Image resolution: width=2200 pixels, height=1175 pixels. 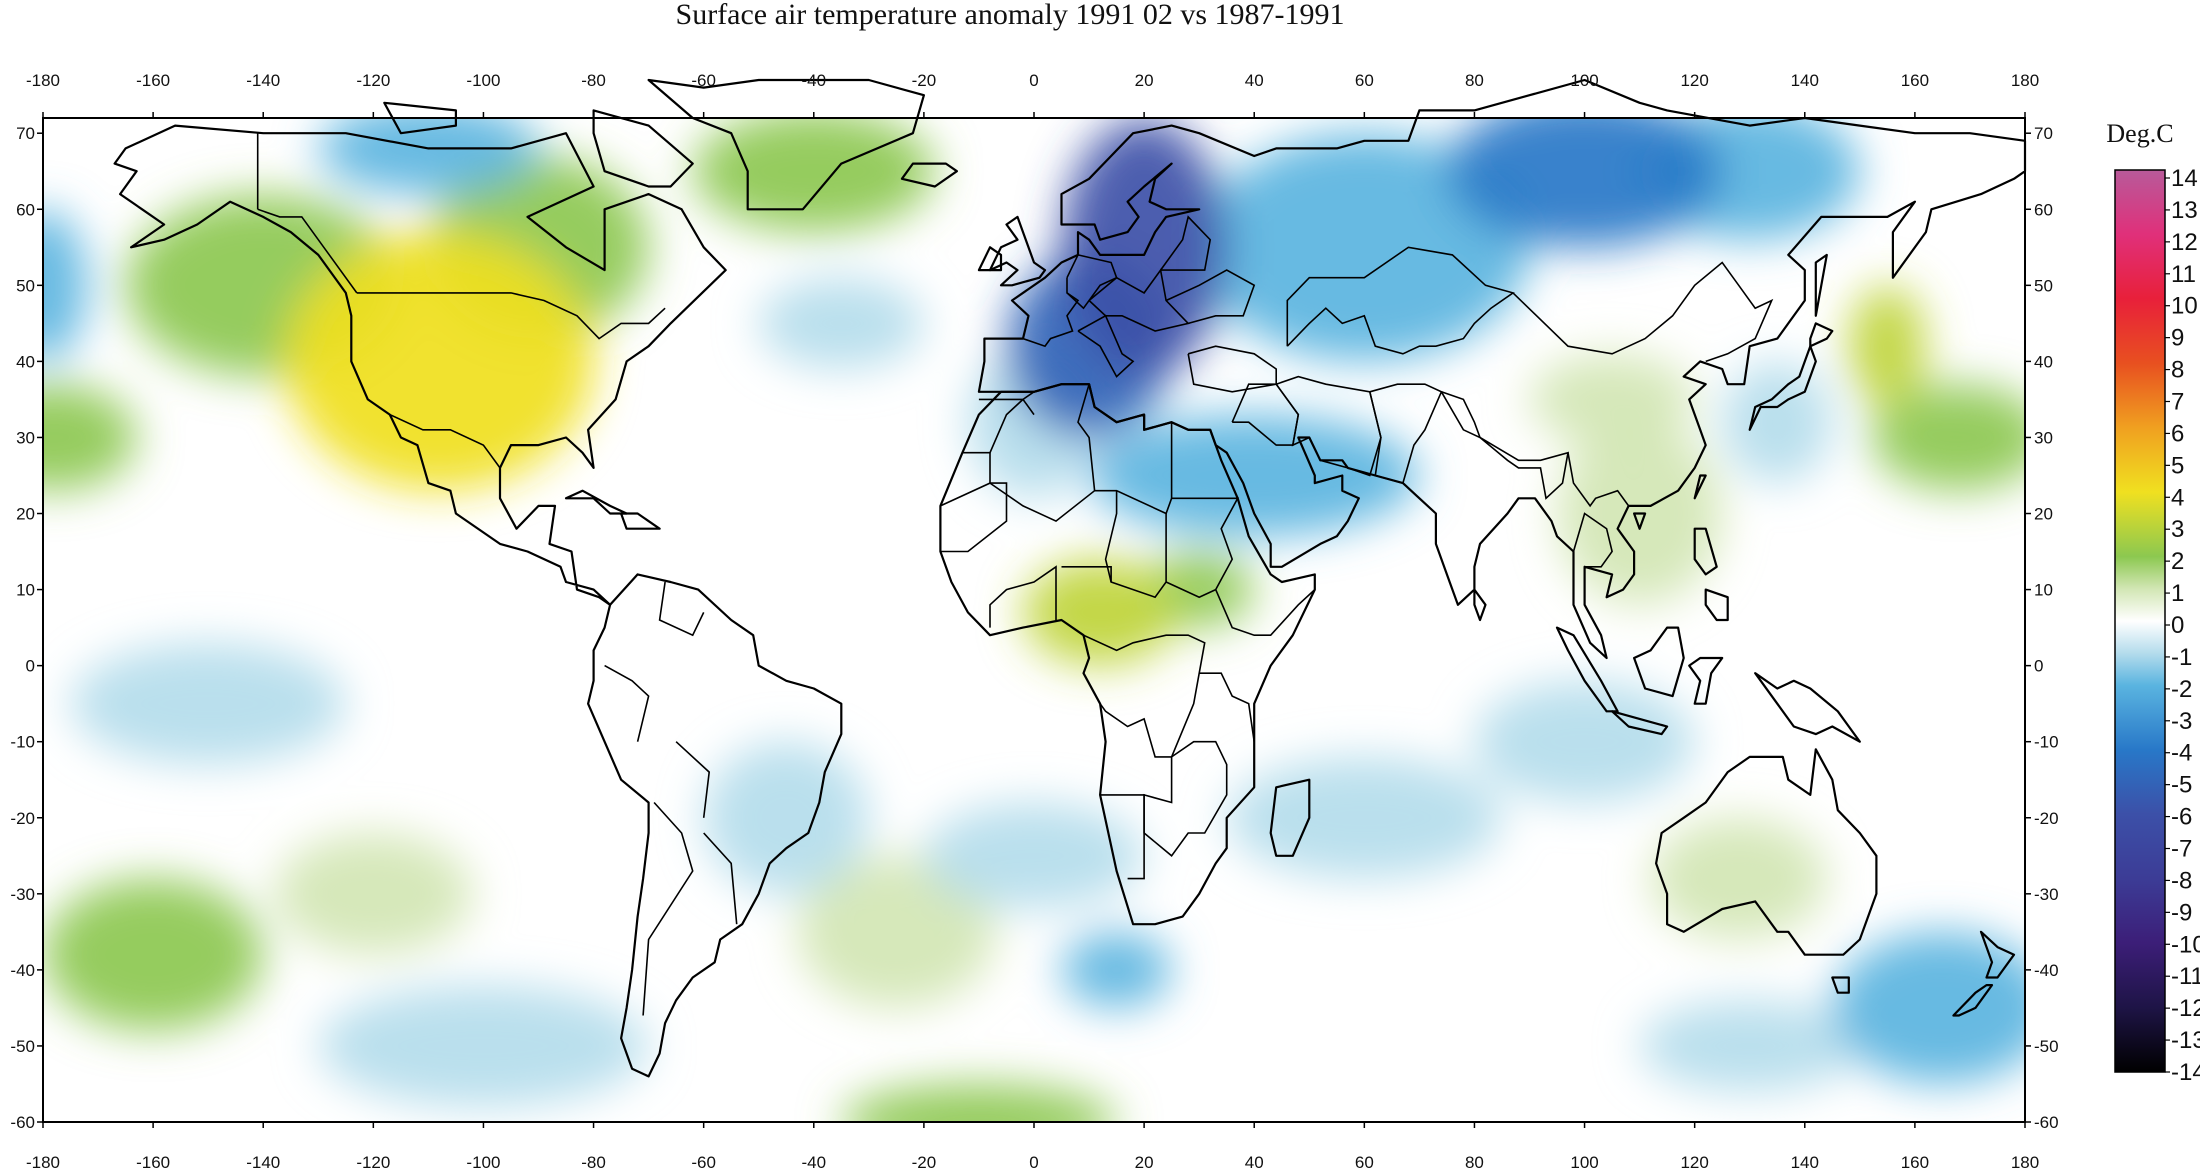 I want to click on x-tick-label-bottom: 140, so click(x=1805, y=1162).